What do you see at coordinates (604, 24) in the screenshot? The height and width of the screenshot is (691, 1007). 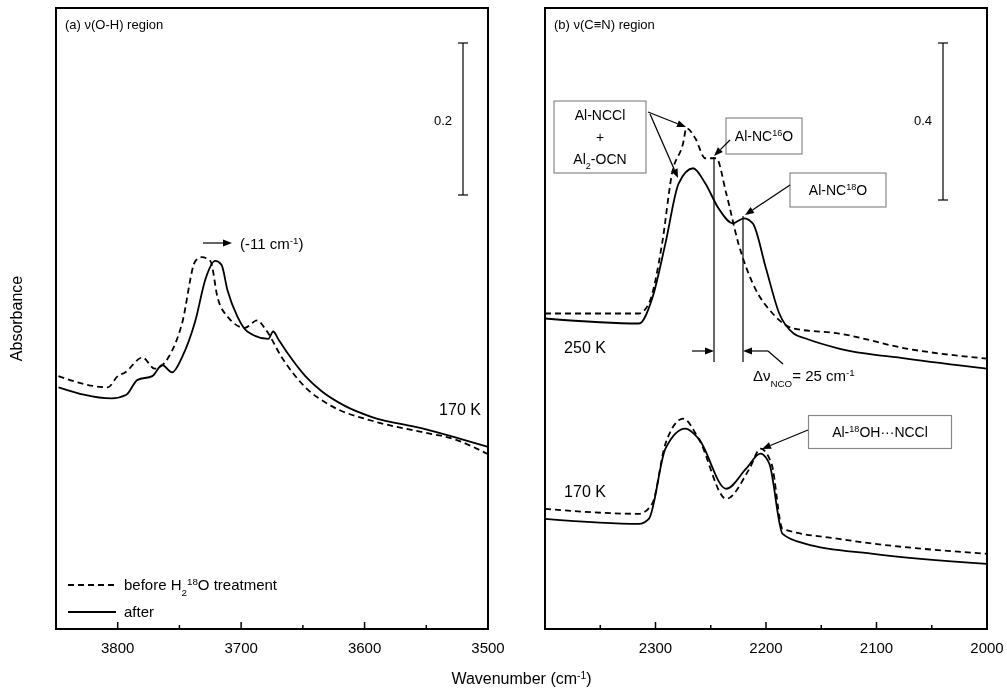 I see `chart-title: (b) ν(C≡N) region` at bounding box center [604, 24].